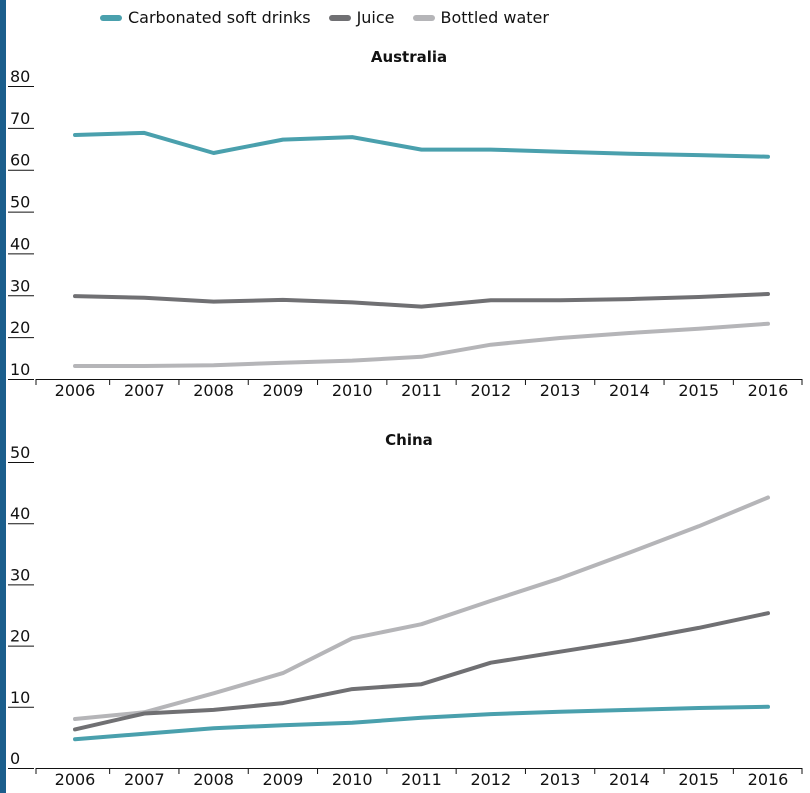  Describe the element at coordinates (629, 390) in the screenshot. I see `australia-xtick-label: 2014` at that location.